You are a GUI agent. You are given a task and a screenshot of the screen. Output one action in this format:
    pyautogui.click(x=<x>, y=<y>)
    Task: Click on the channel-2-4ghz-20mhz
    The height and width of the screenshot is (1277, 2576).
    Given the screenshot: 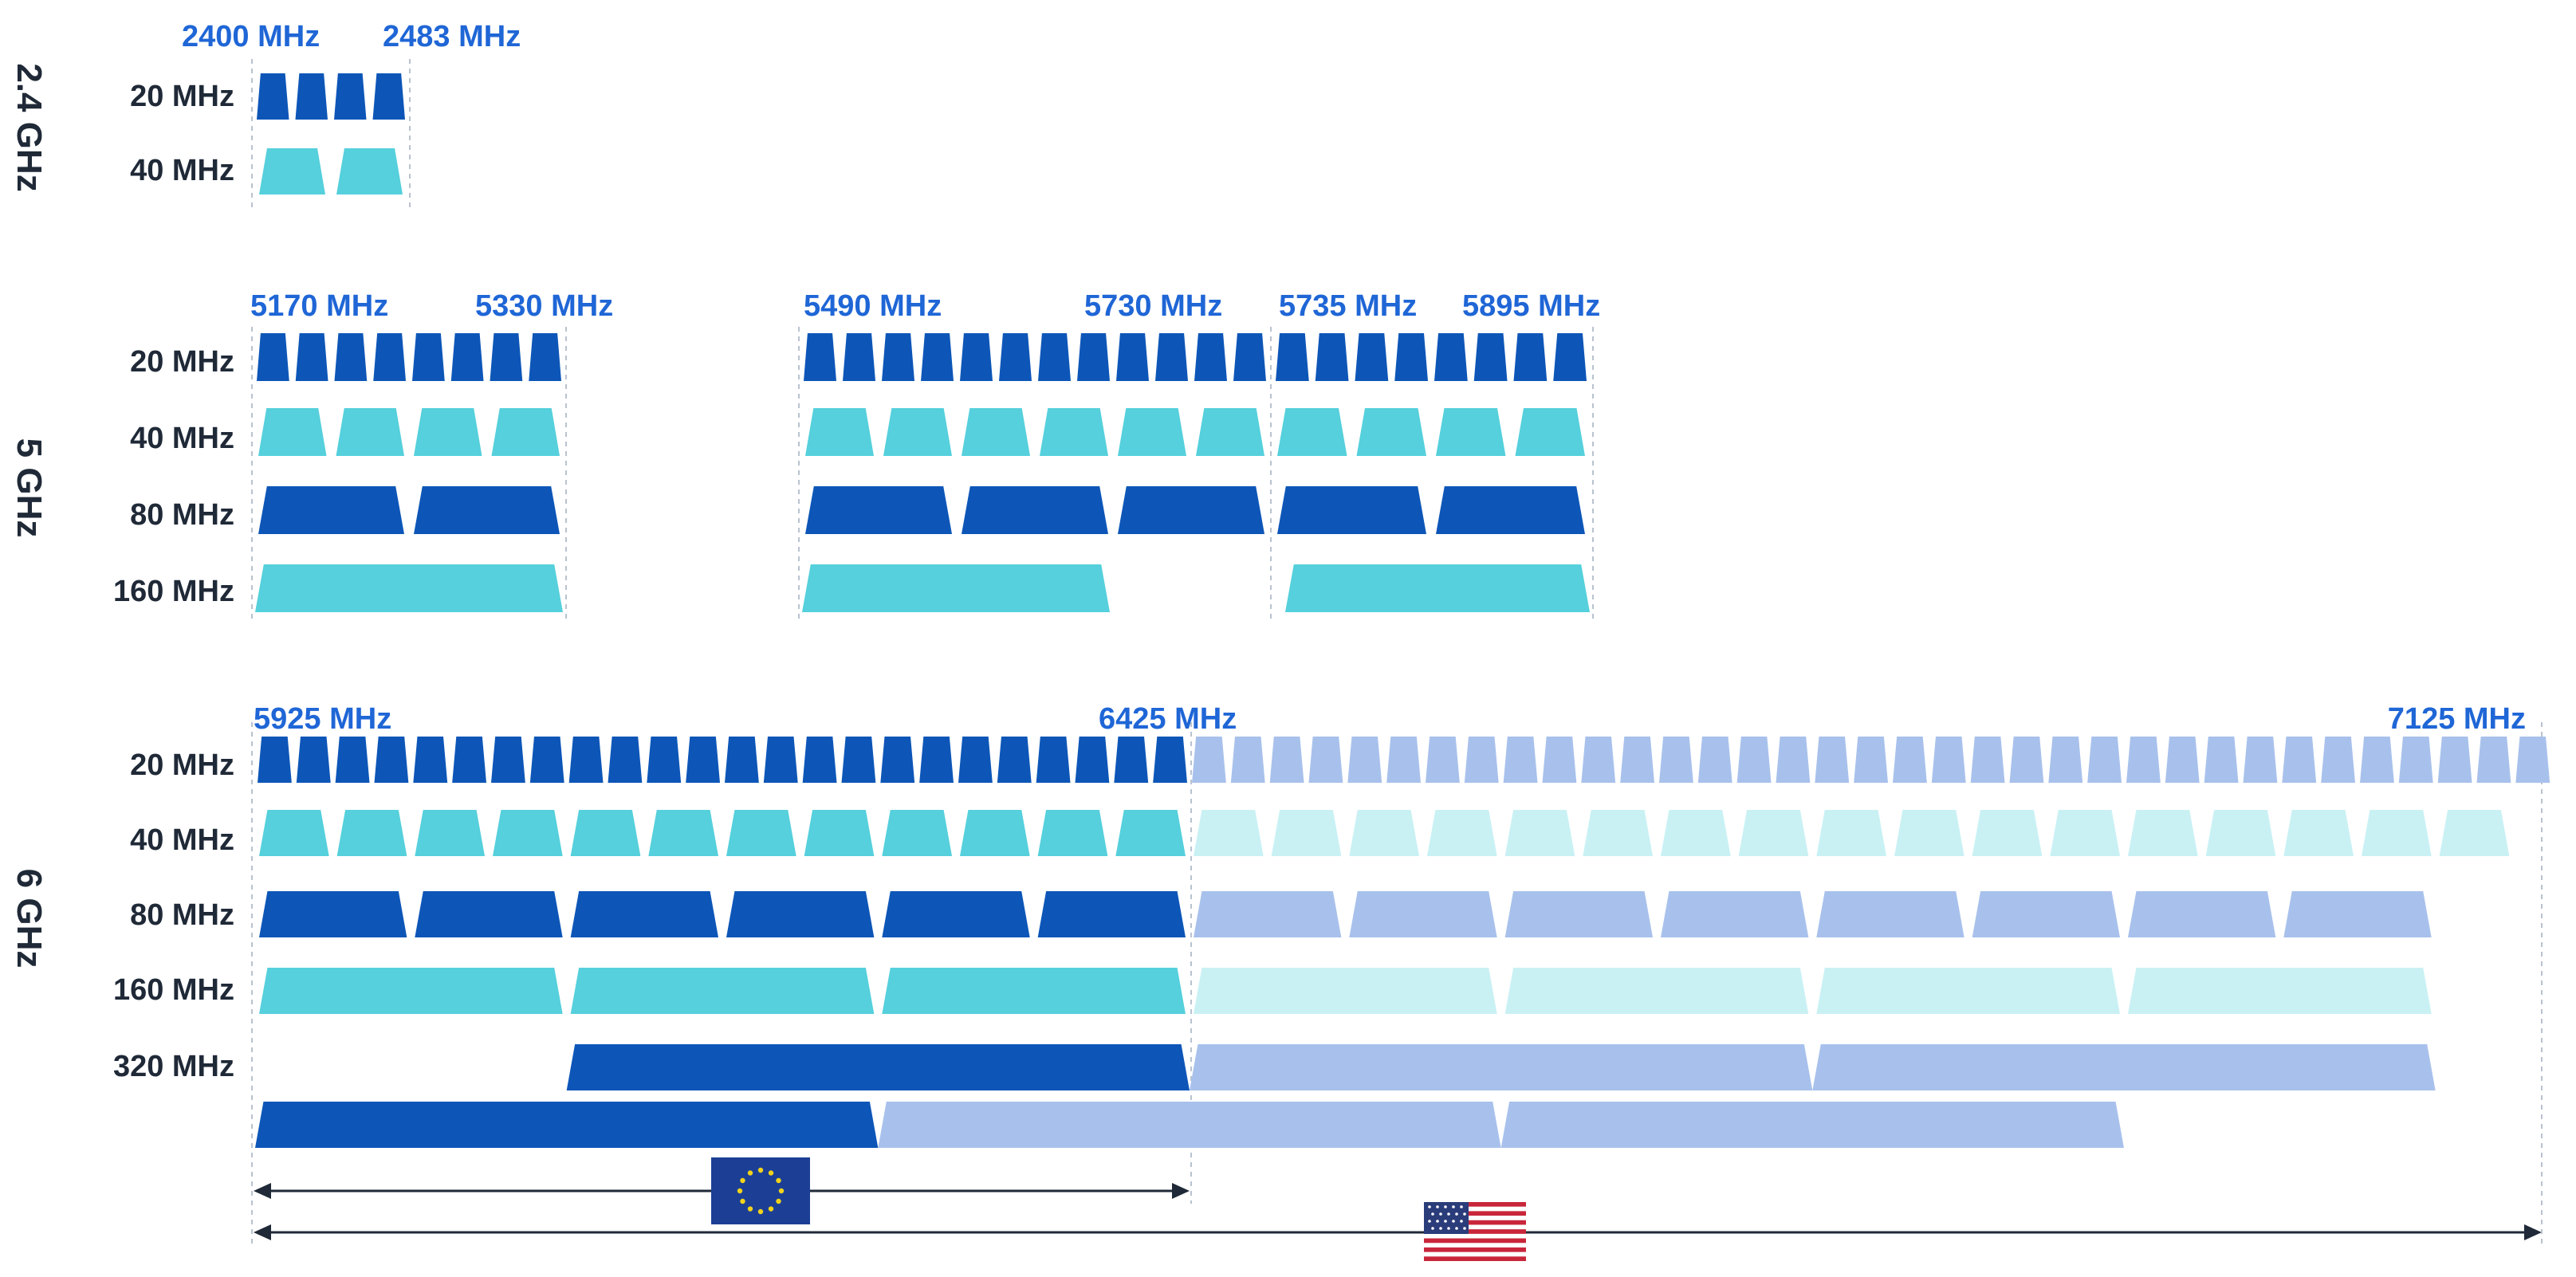 What is the action you would take?
    pyautogui.click(x=311, y=96)
    